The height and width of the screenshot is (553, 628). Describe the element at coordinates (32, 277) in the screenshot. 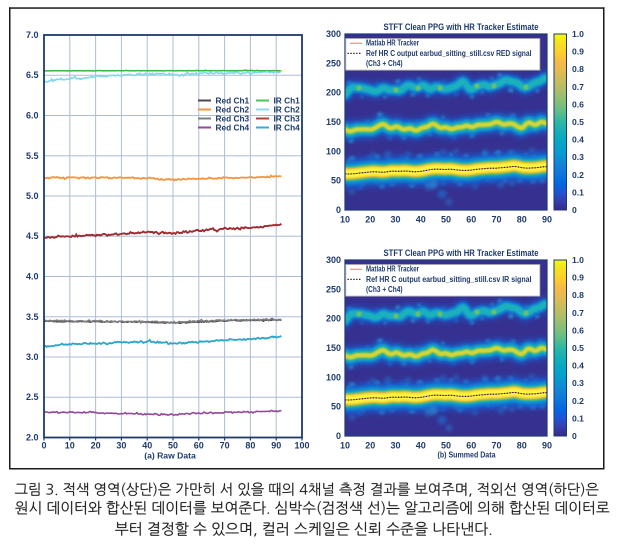

I see `svg-text: 4.0` at that location.